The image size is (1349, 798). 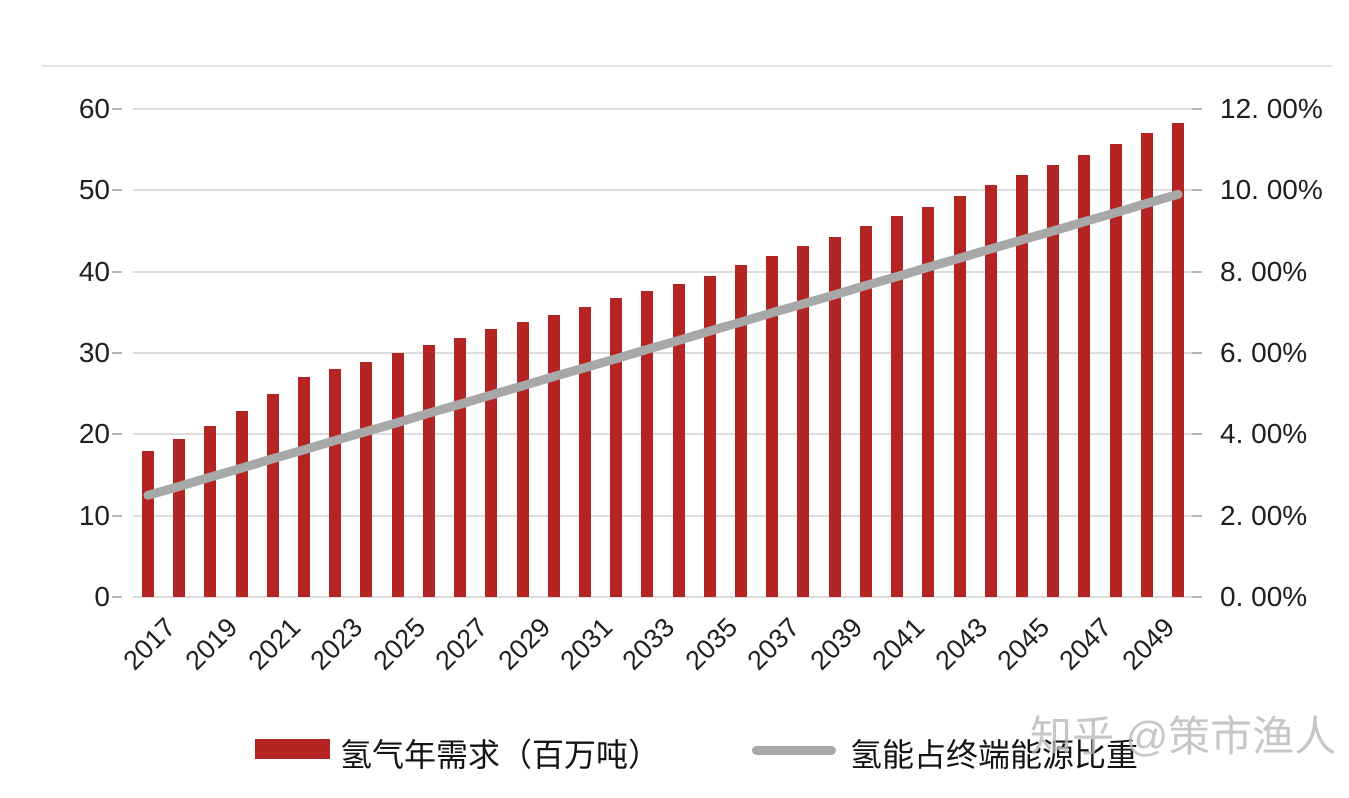 What do you see at coordinates (865, 411) in the screenshot?
I see `bar-2040` at bounding box center [865, 411].